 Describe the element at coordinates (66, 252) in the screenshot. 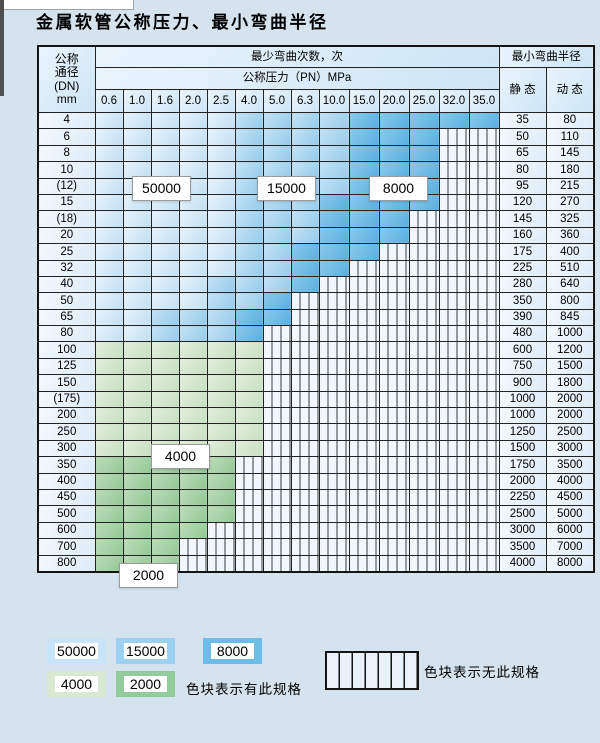

I see `dn-cell: 25` at that location.